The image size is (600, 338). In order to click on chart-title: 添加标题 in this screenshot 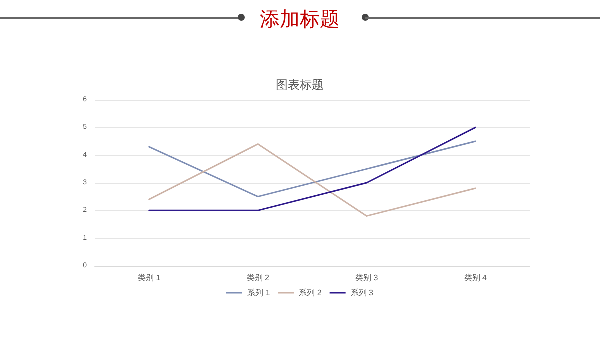, I will do `click(300, 20)`.